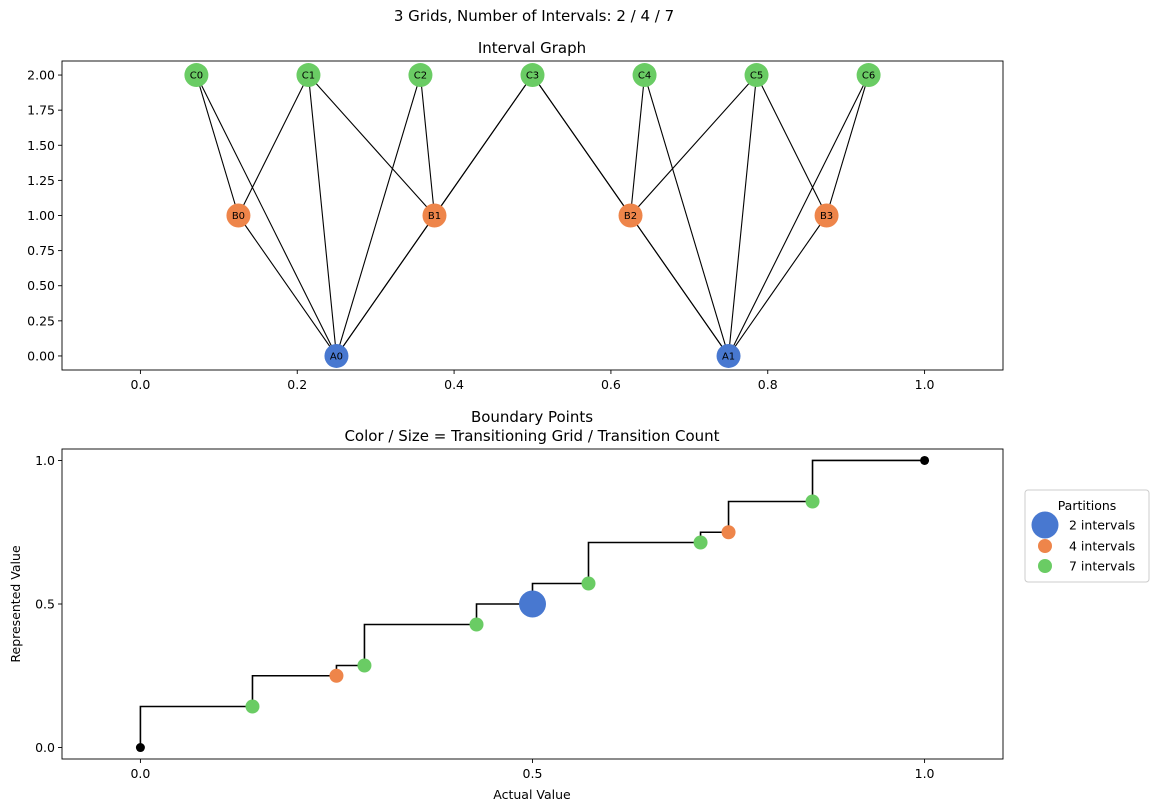 The width and height of the screenshot is (1158, 811). I want to click on node-C2, so click(420, 75).